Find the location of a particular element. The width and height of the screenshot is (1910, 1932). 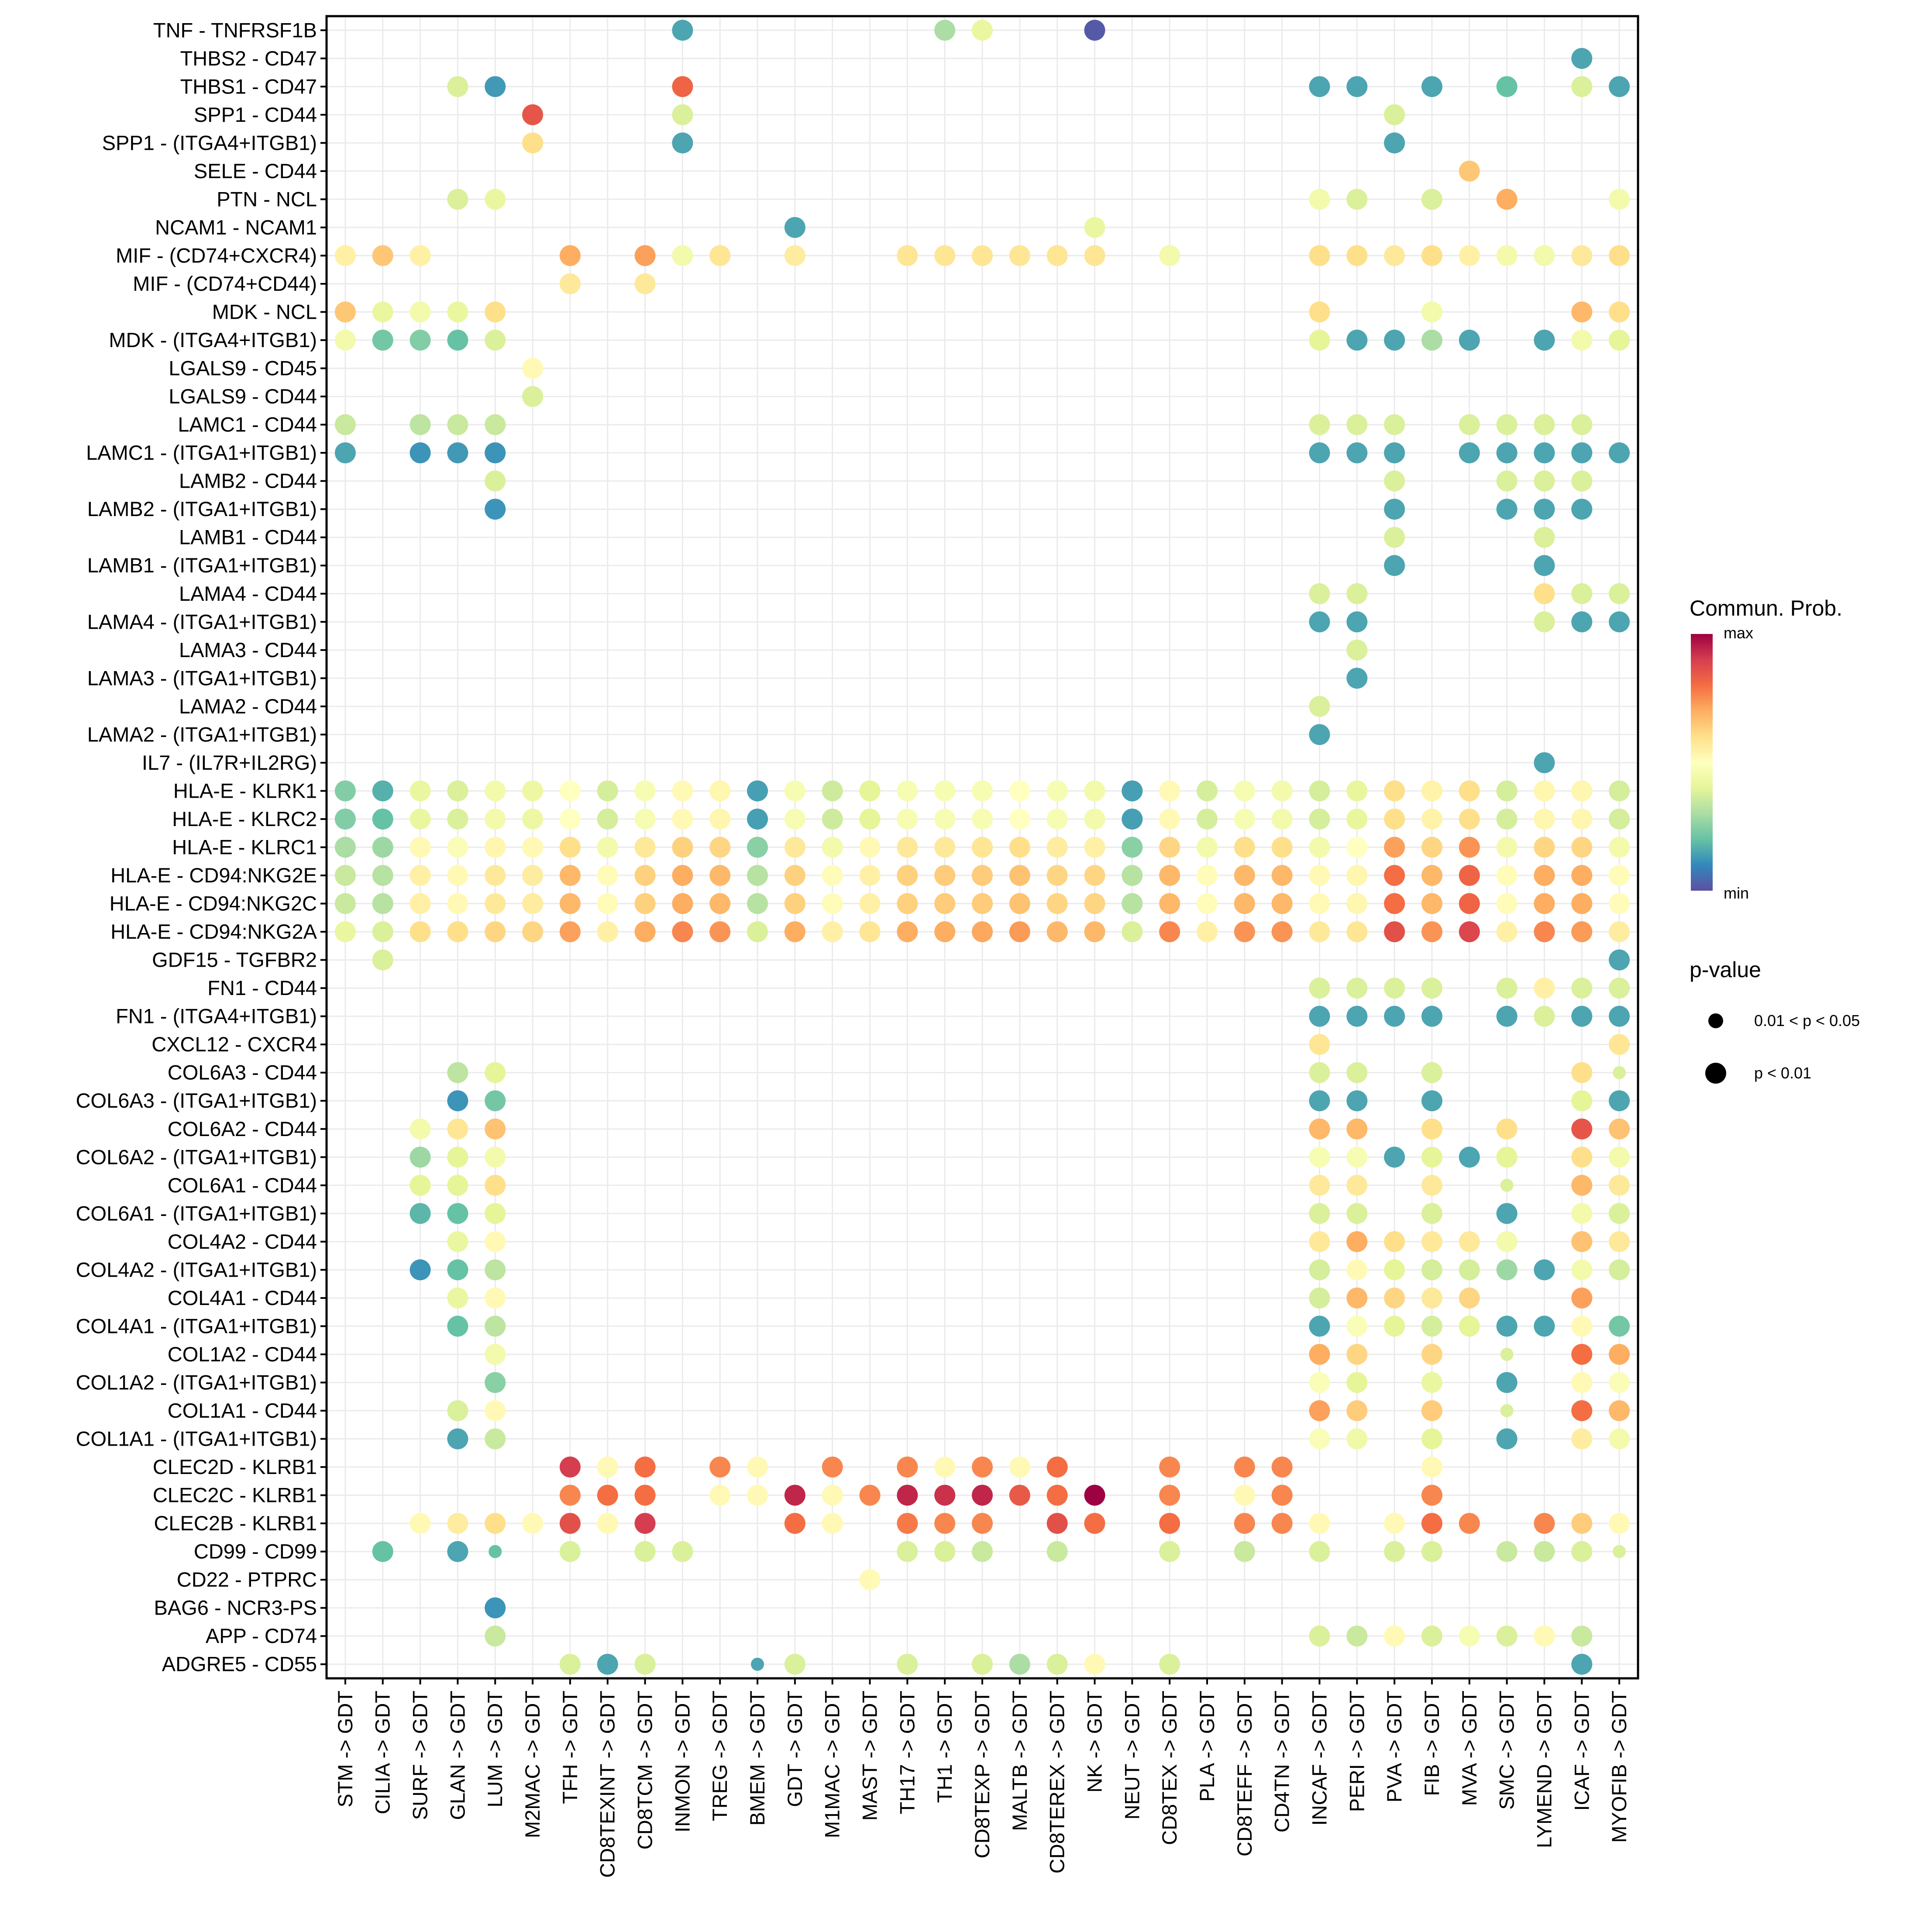

x-tick-label: FIB -> GDT is located at coordinates (1431, 1743).